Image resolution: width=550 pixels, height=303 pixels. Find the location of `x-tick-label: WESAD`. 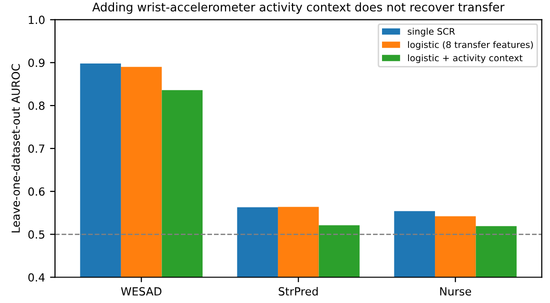

x-tick-label: WESAD is located at coordinates (141, 291).